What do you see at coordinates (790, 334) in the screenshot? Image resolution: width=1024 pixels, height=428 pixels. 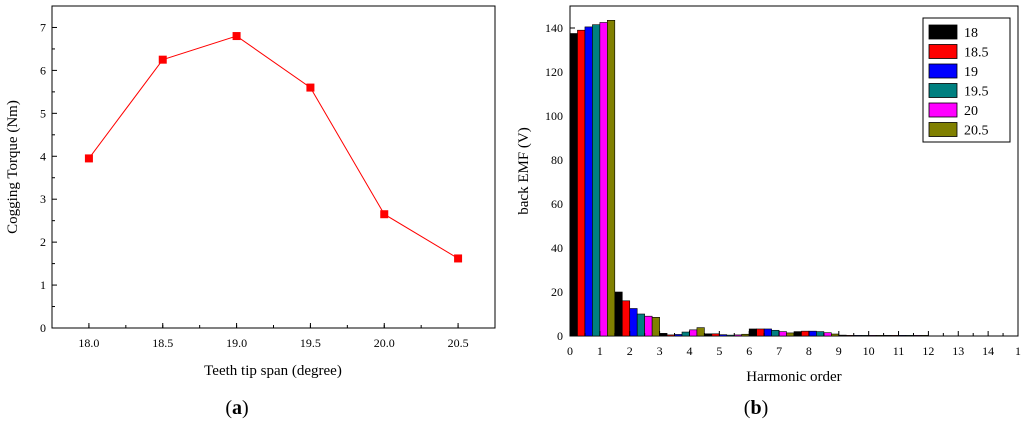 I see `bar-20.5-h9` at bounding box center [790, 334].